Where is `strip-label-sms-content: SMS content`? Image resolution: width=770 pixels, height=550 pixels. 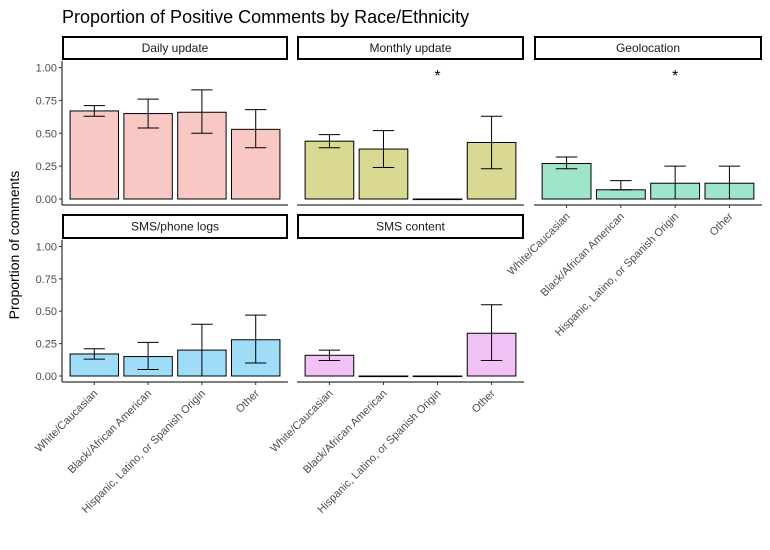 strip-label-sms-content: SMS content is located at coordinates (410, 227).